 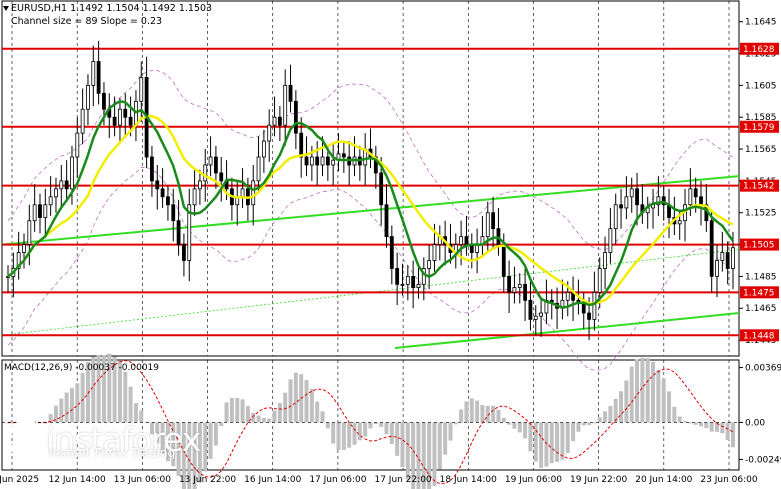 I want to click on macd-tick-label: 0.00369, so click(x=763, y=369).